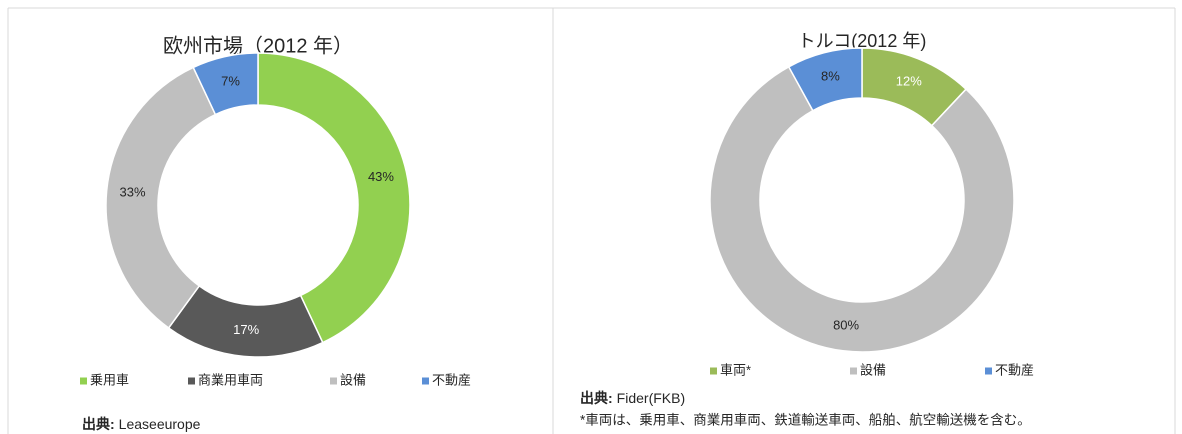 Image resolution: width=1182 pixels, height=434 pixels. I want to click on source-text: Fider(FKB), so click(651, 398).